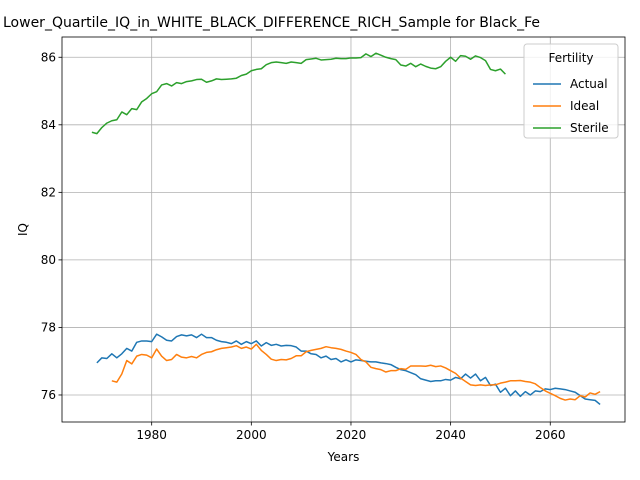 Image resolution: width=640 pixels, height=480 pixels. I want to click on y-tick-label: 76, so click(48, 395).